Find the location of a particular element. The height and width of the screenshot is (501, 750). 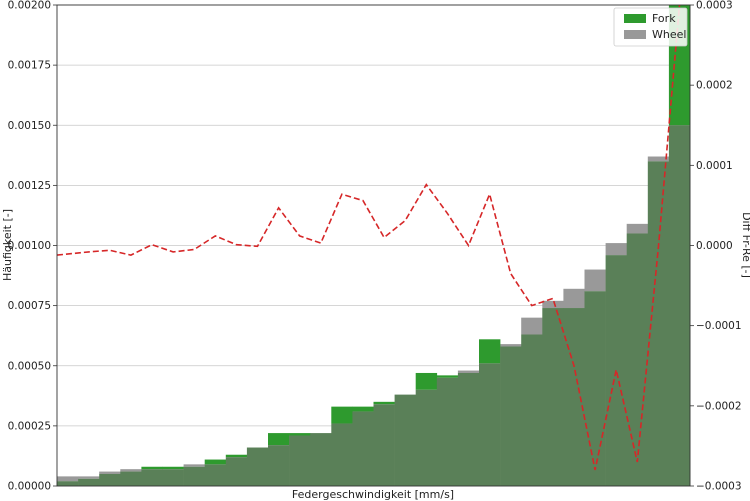

y-tick-label: 0.00000 is located at coordinates (29, 487).